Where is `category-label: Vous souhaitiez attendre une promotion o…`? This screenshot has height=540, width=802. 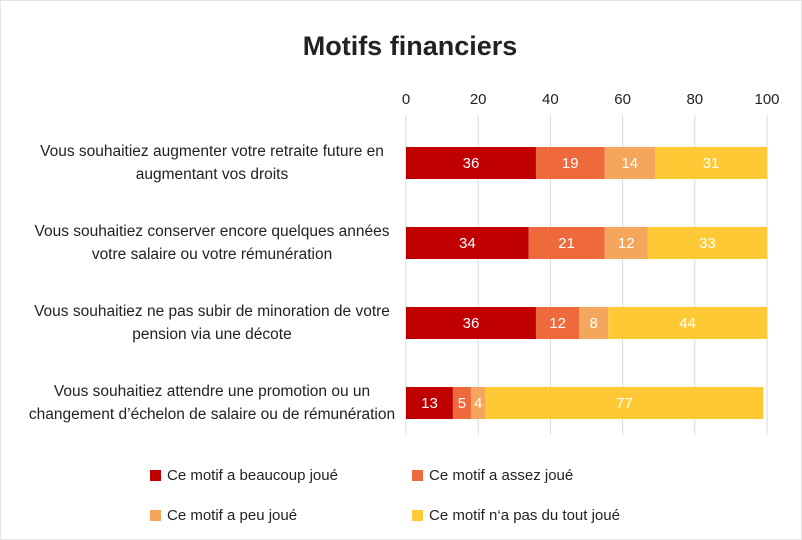 category-label: Vous souhaitiez attendre une promotion o… is located at coordinates (212, 403).